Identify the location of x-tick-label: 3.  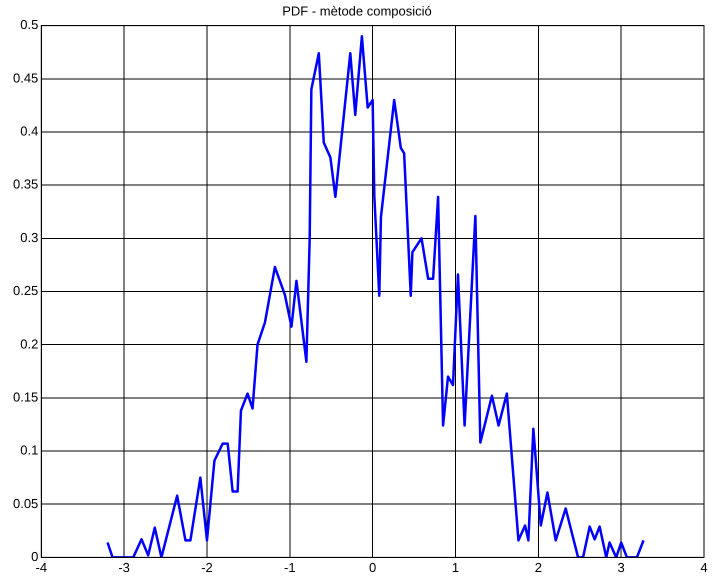
(621, 567).